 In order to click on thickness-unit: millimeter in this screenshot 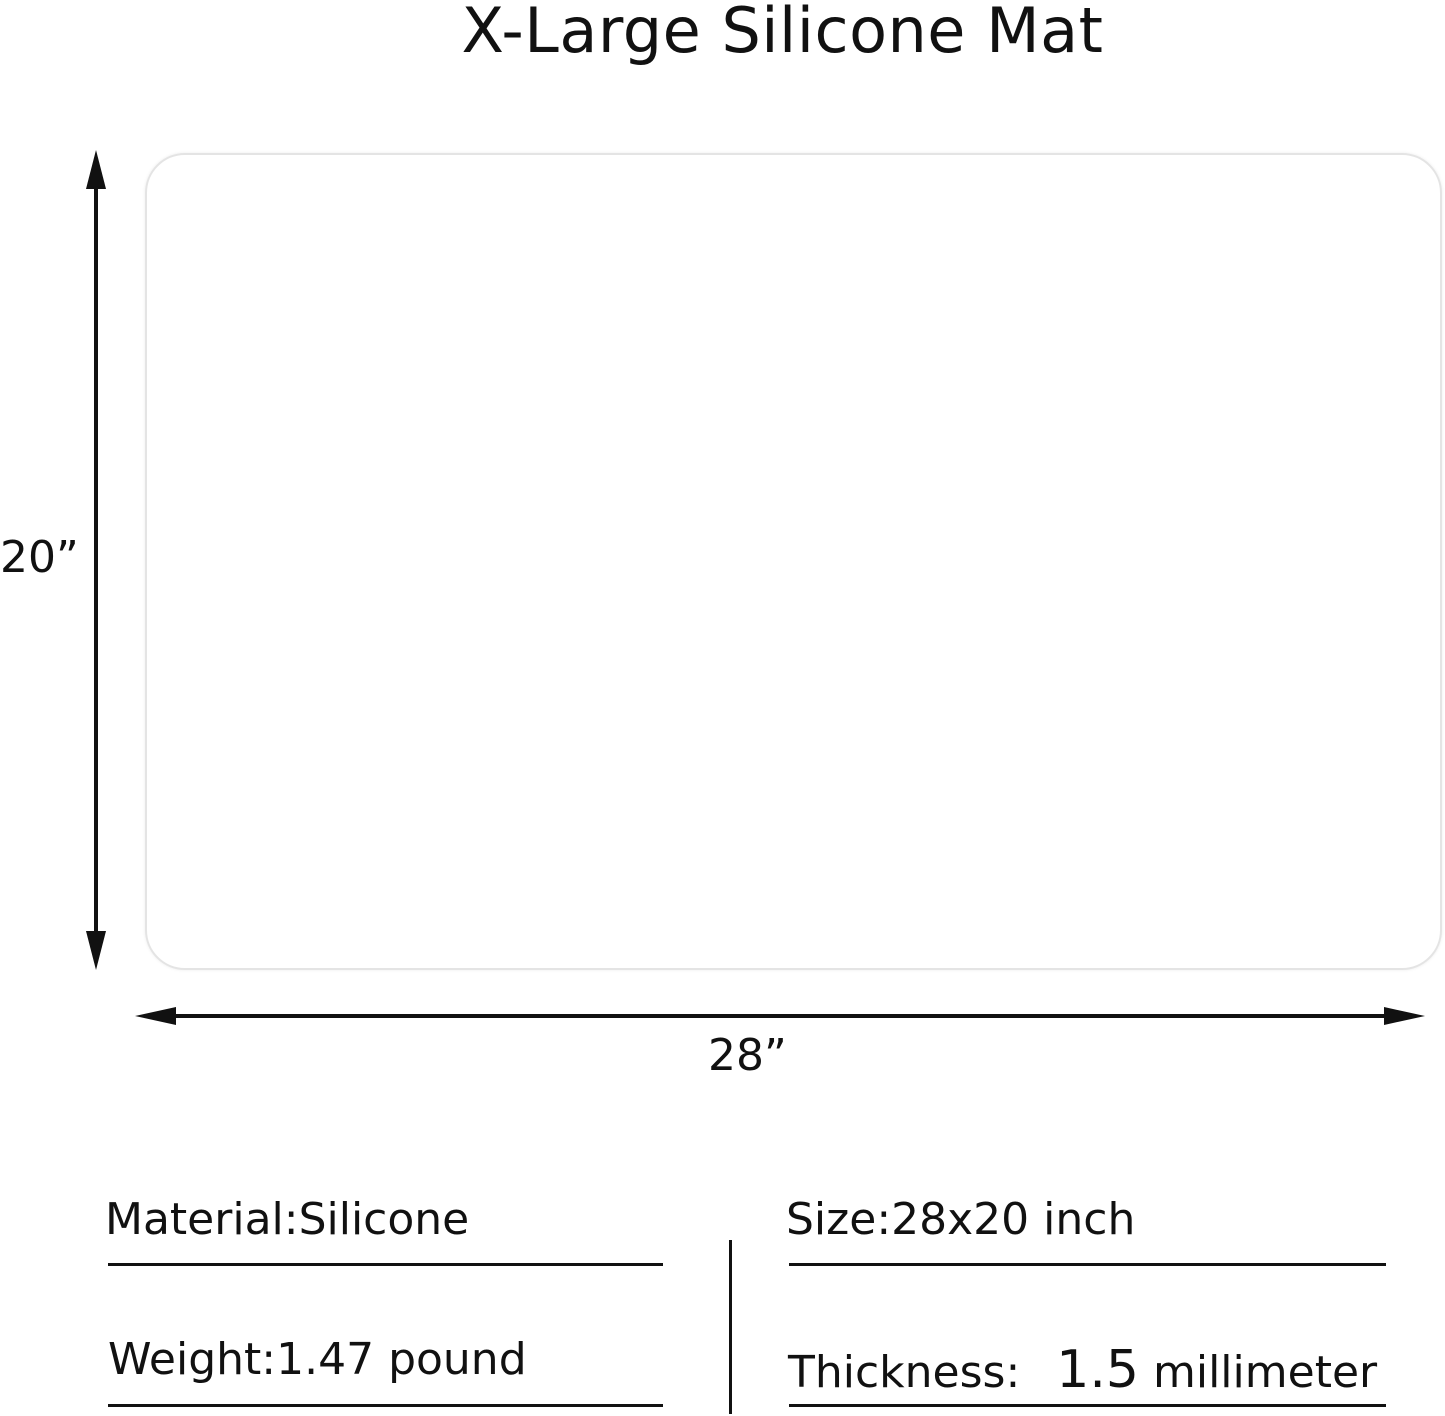, I will do `click(1265, 1372)`.